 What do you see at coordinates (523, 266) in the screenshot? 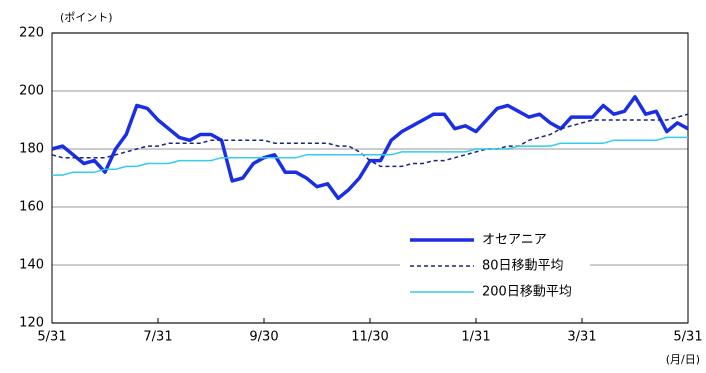
I see `legend-label: 80日移動平均` at bounding box center [523, 266].